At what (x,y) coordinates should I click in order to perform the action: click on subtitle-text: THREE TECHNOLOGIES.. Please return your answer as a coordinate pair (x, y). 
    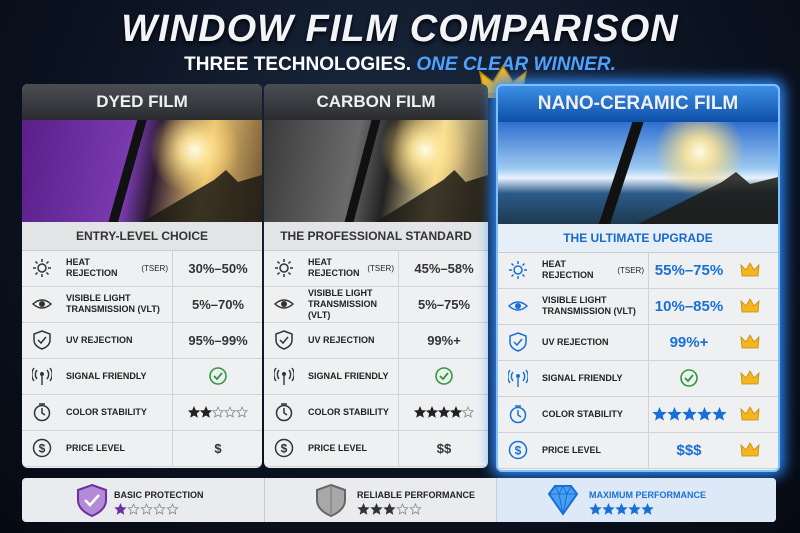
    Looking at the image, I should click on (298, 64).